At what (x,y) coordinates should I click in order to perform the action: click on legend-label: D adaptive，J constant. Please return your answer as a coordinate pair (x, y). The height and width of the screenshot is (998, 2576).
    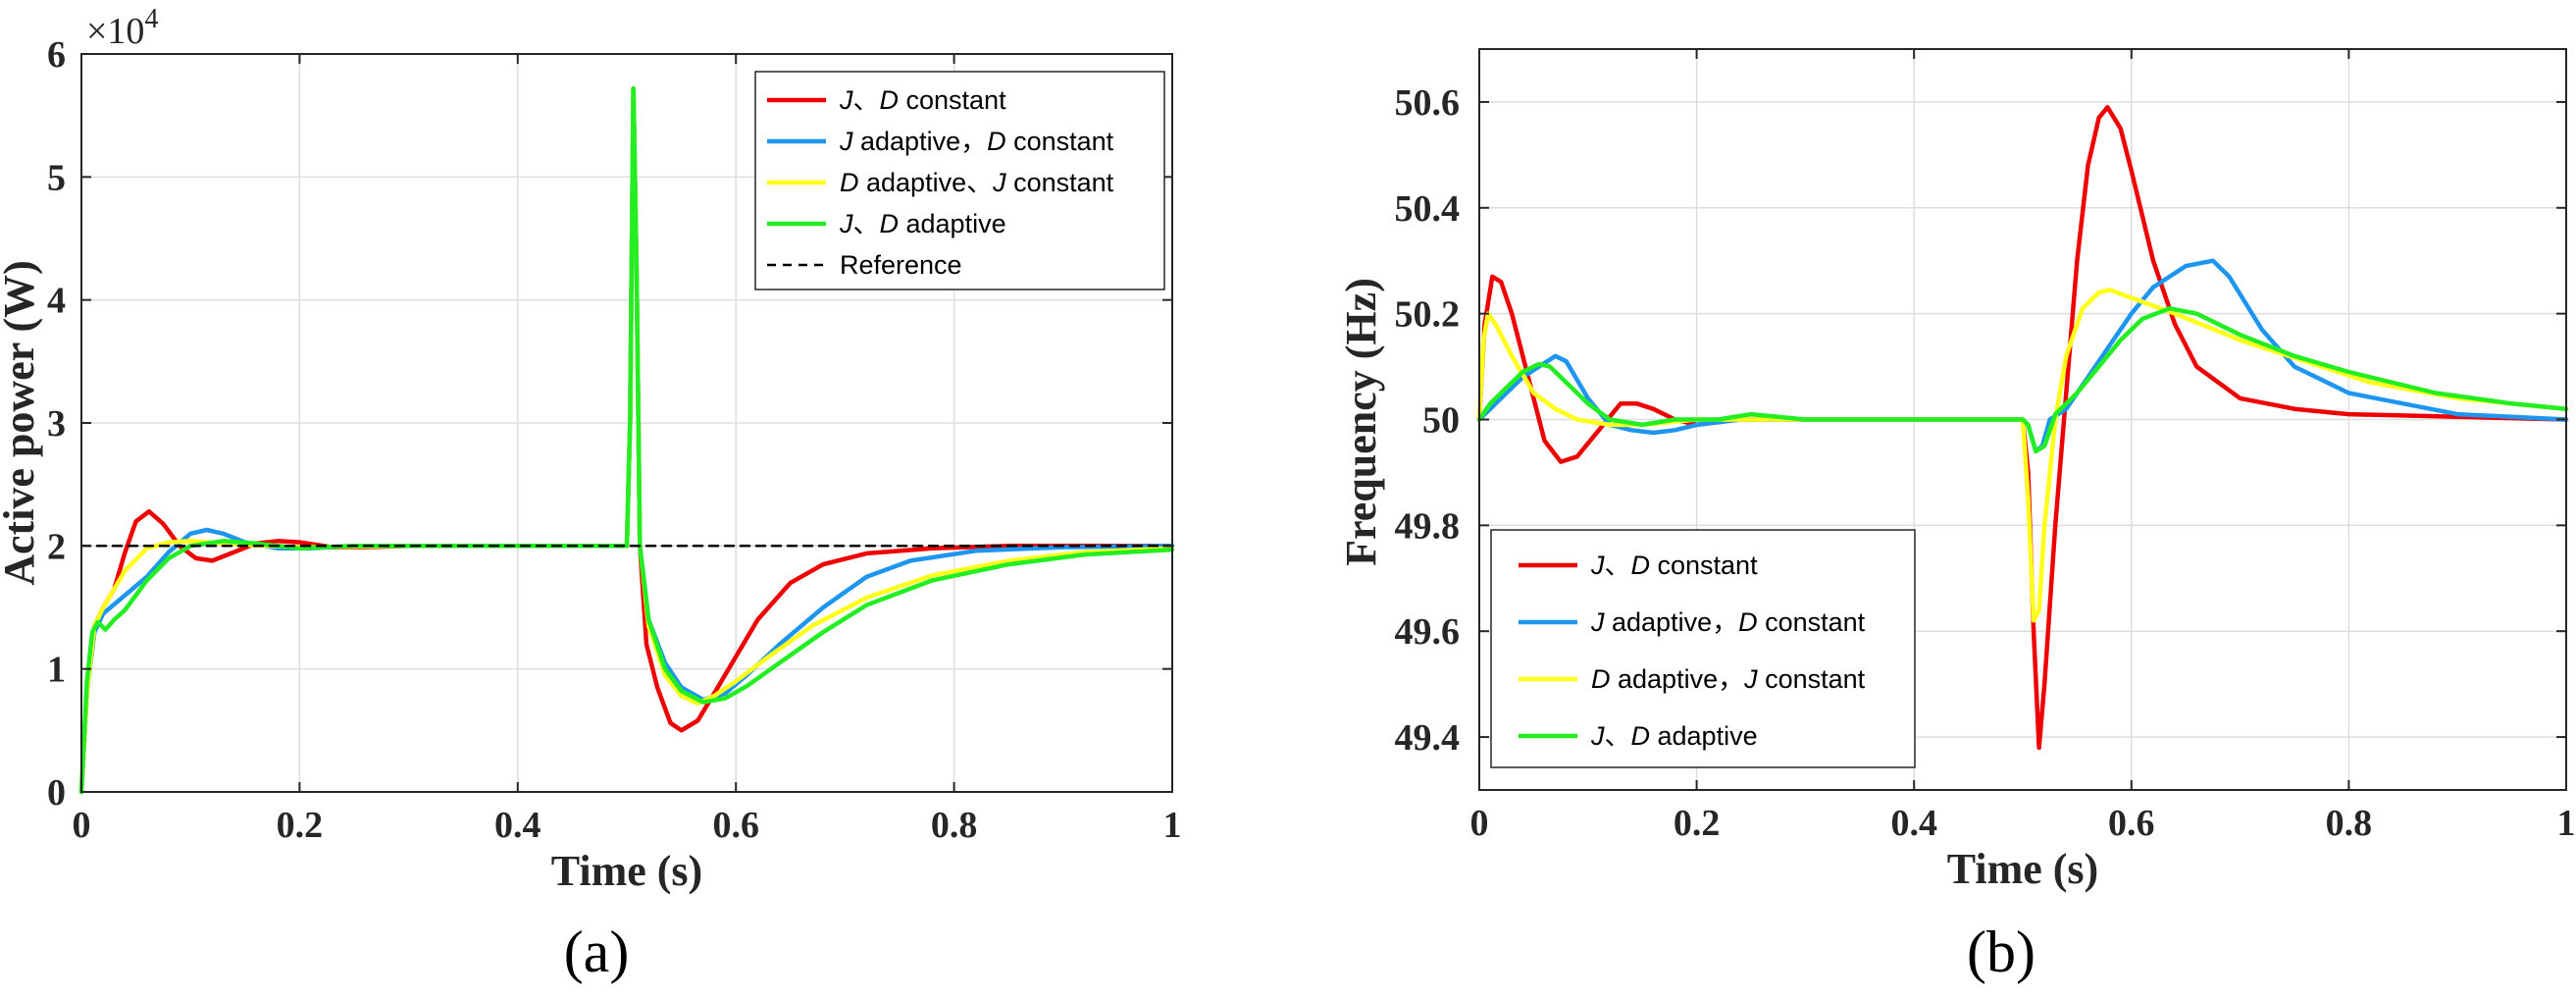
    Looking at the image, I should click on (1728, 679).